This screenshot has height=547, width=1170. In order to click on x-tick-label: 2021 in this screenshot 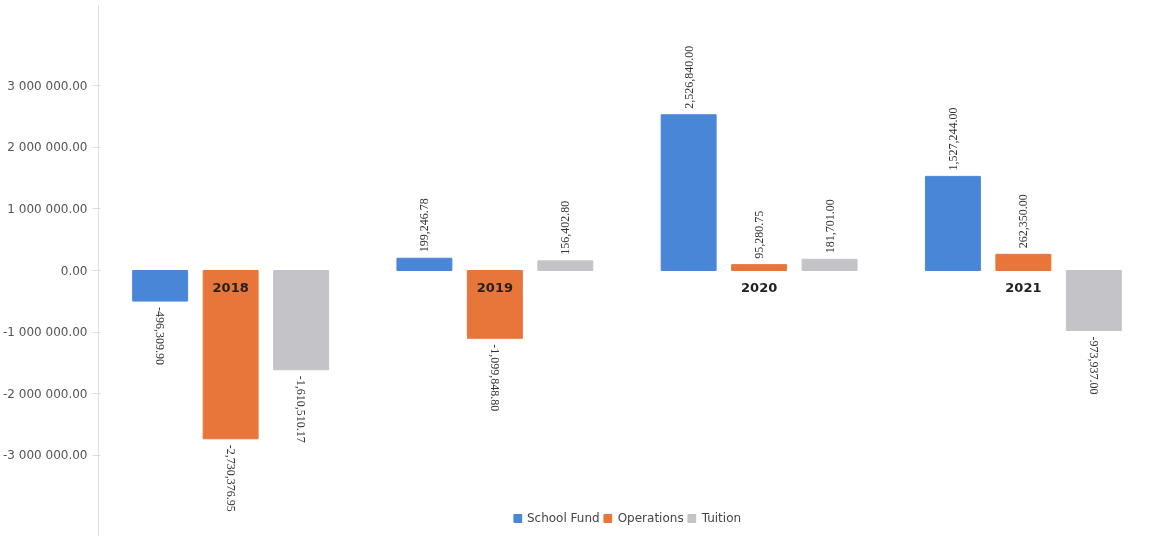, I will do `click(1023, 287)`.